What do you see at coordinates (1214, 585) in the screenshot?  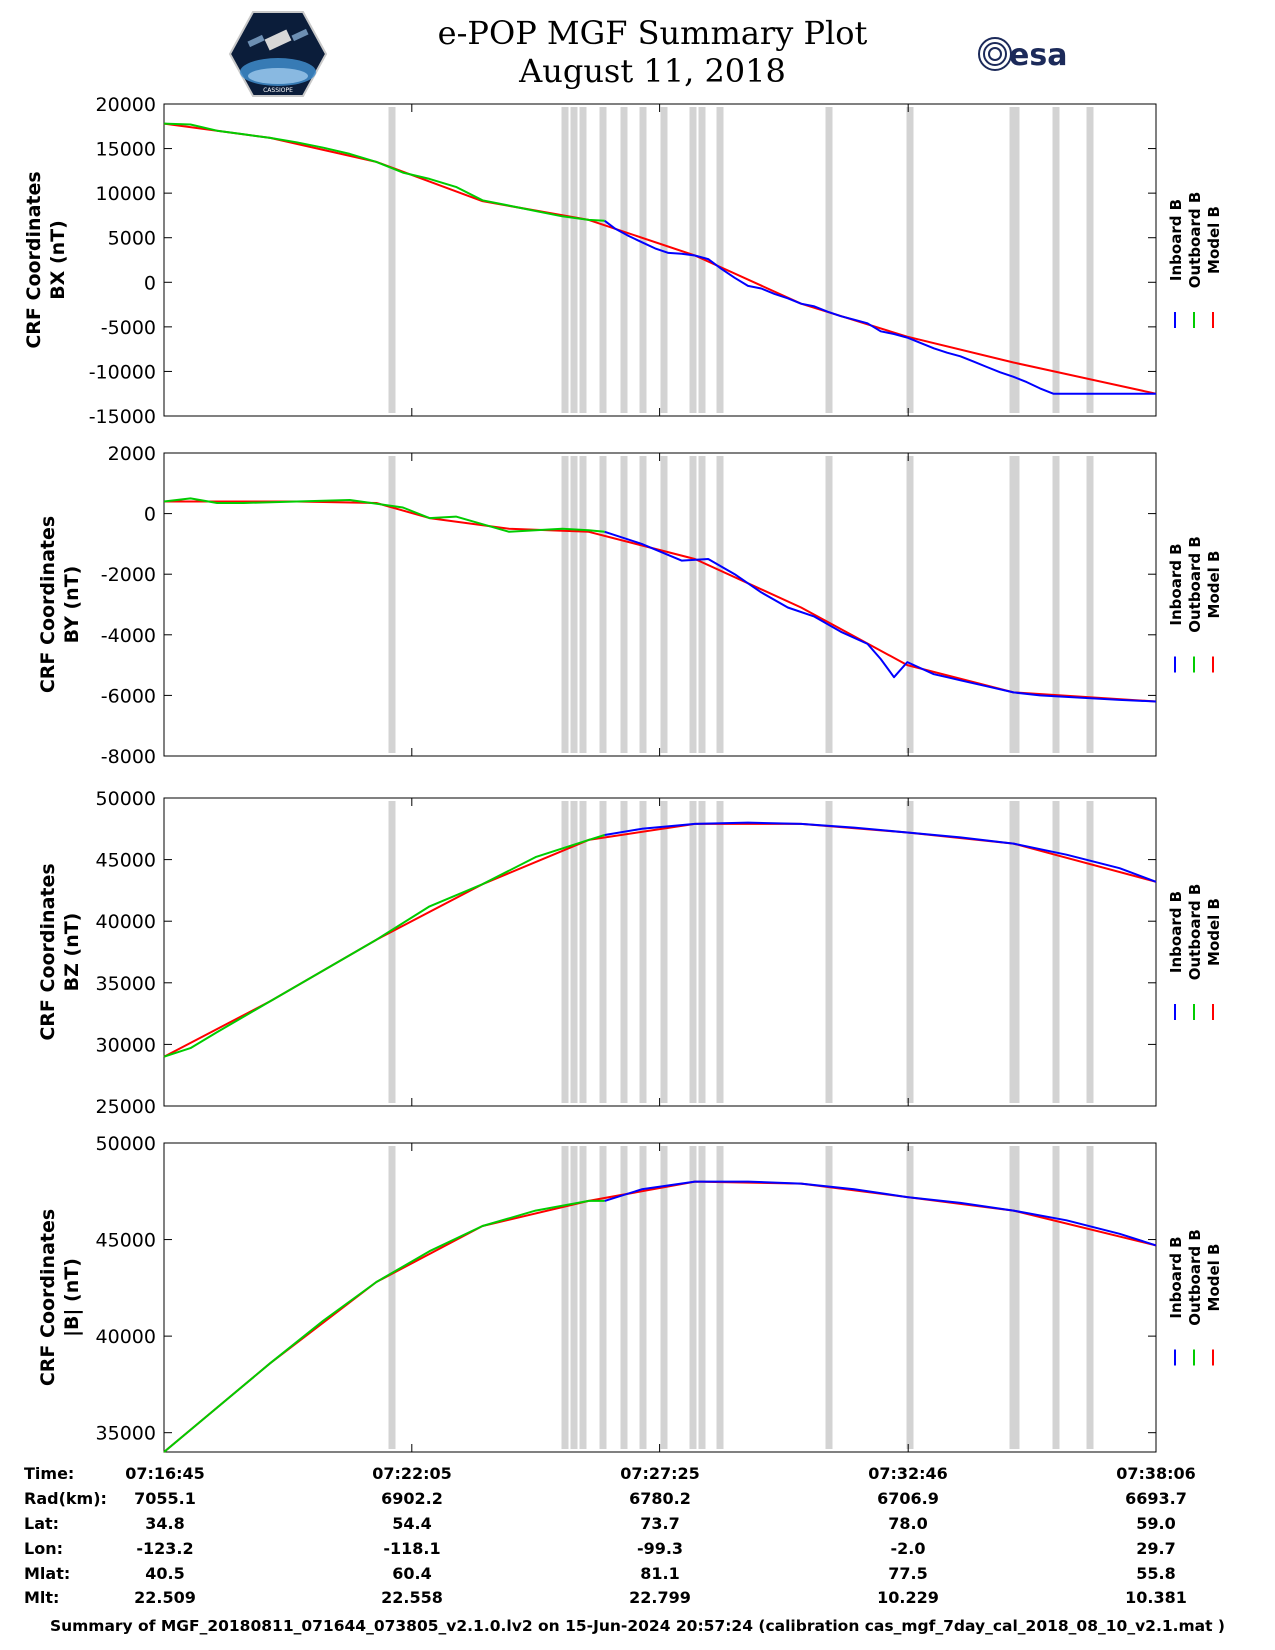 I see `legend-label: Model B` at bounding box center [1214, 585].